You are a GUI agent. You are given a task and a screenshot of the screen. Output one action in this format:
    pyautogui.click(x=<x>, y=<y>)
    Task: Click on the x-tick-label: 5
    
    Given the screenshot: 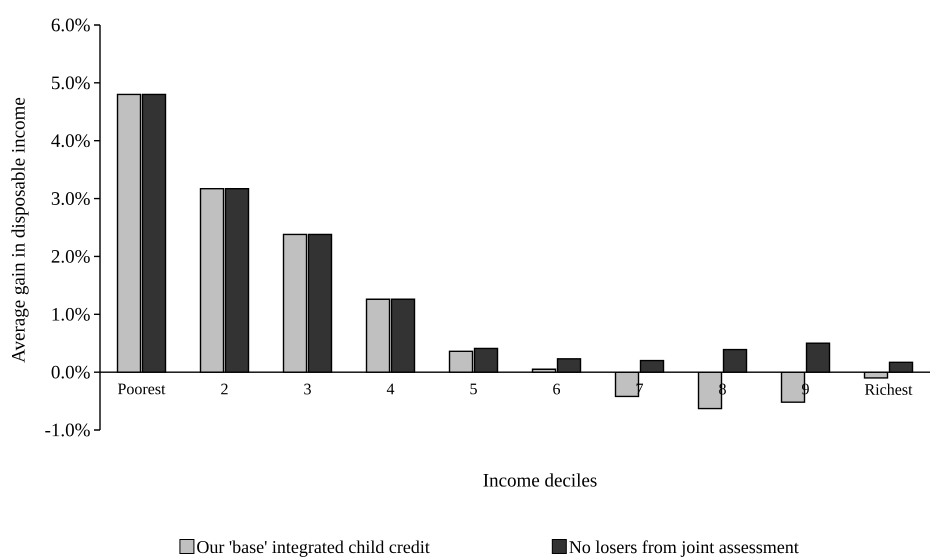 What is the action you would take?
    pyautogui.click(x=473, y=389)
    